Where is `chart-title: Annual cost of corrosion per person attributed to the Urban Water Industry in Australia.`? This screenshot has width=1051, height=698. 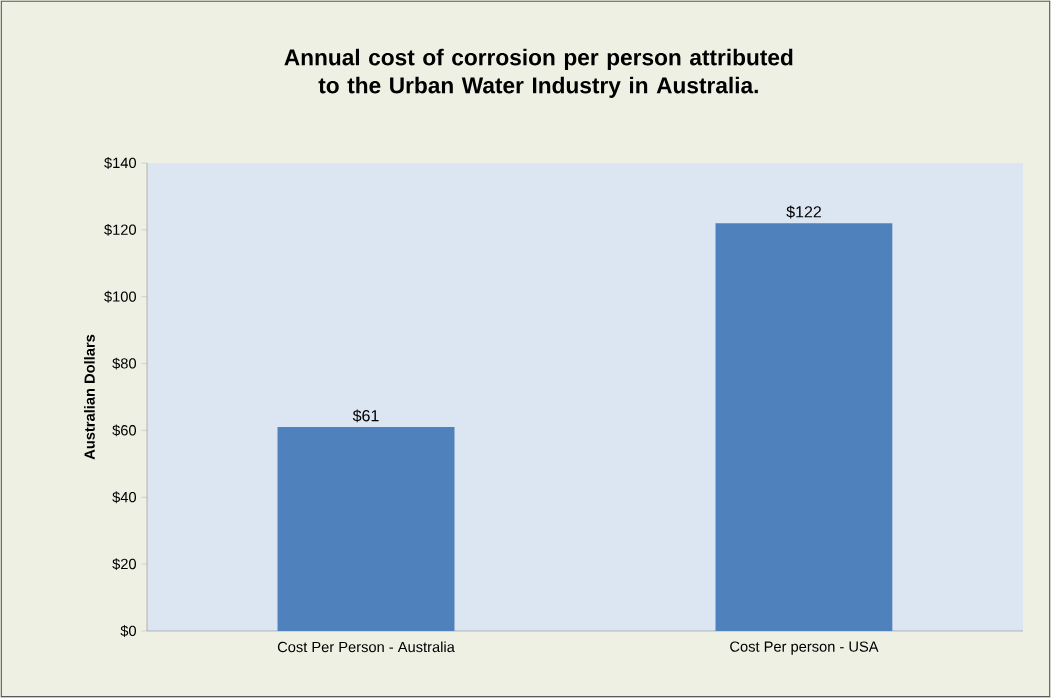
chart-title: Annual cost of corrosion per person attributed to the Urban Water Industry in Australia. is located at coordinates (538, 73).